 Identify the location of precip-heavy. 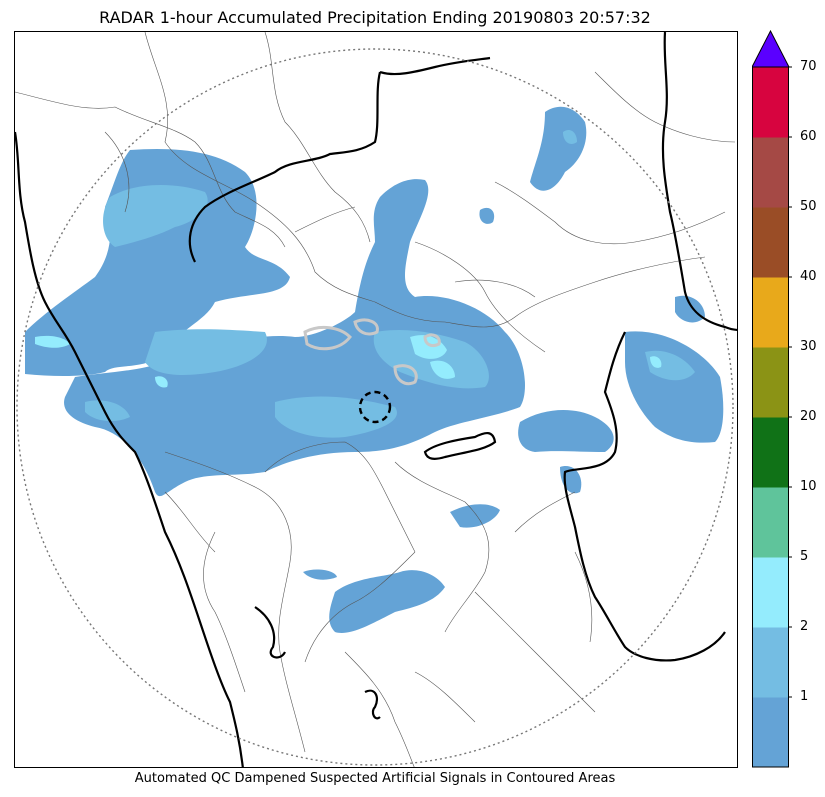
(348, 361).